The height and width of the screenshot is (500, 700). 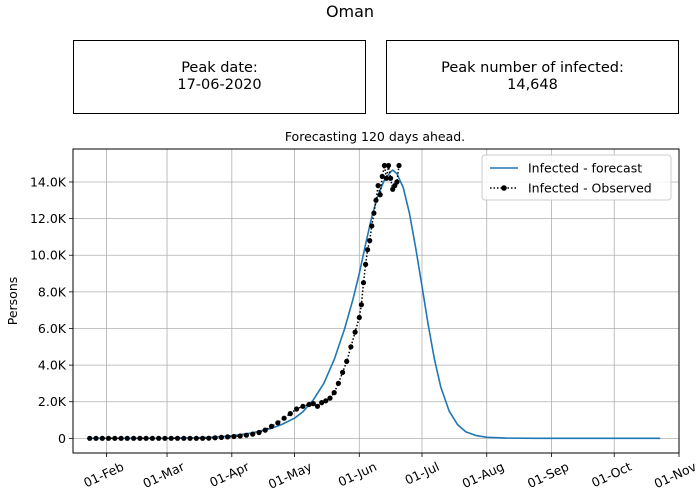 What do you see at coordinates (52, 401) in the screenshot?
I see `y-tick-label: 2.0K` at bounding box center [52, 401].